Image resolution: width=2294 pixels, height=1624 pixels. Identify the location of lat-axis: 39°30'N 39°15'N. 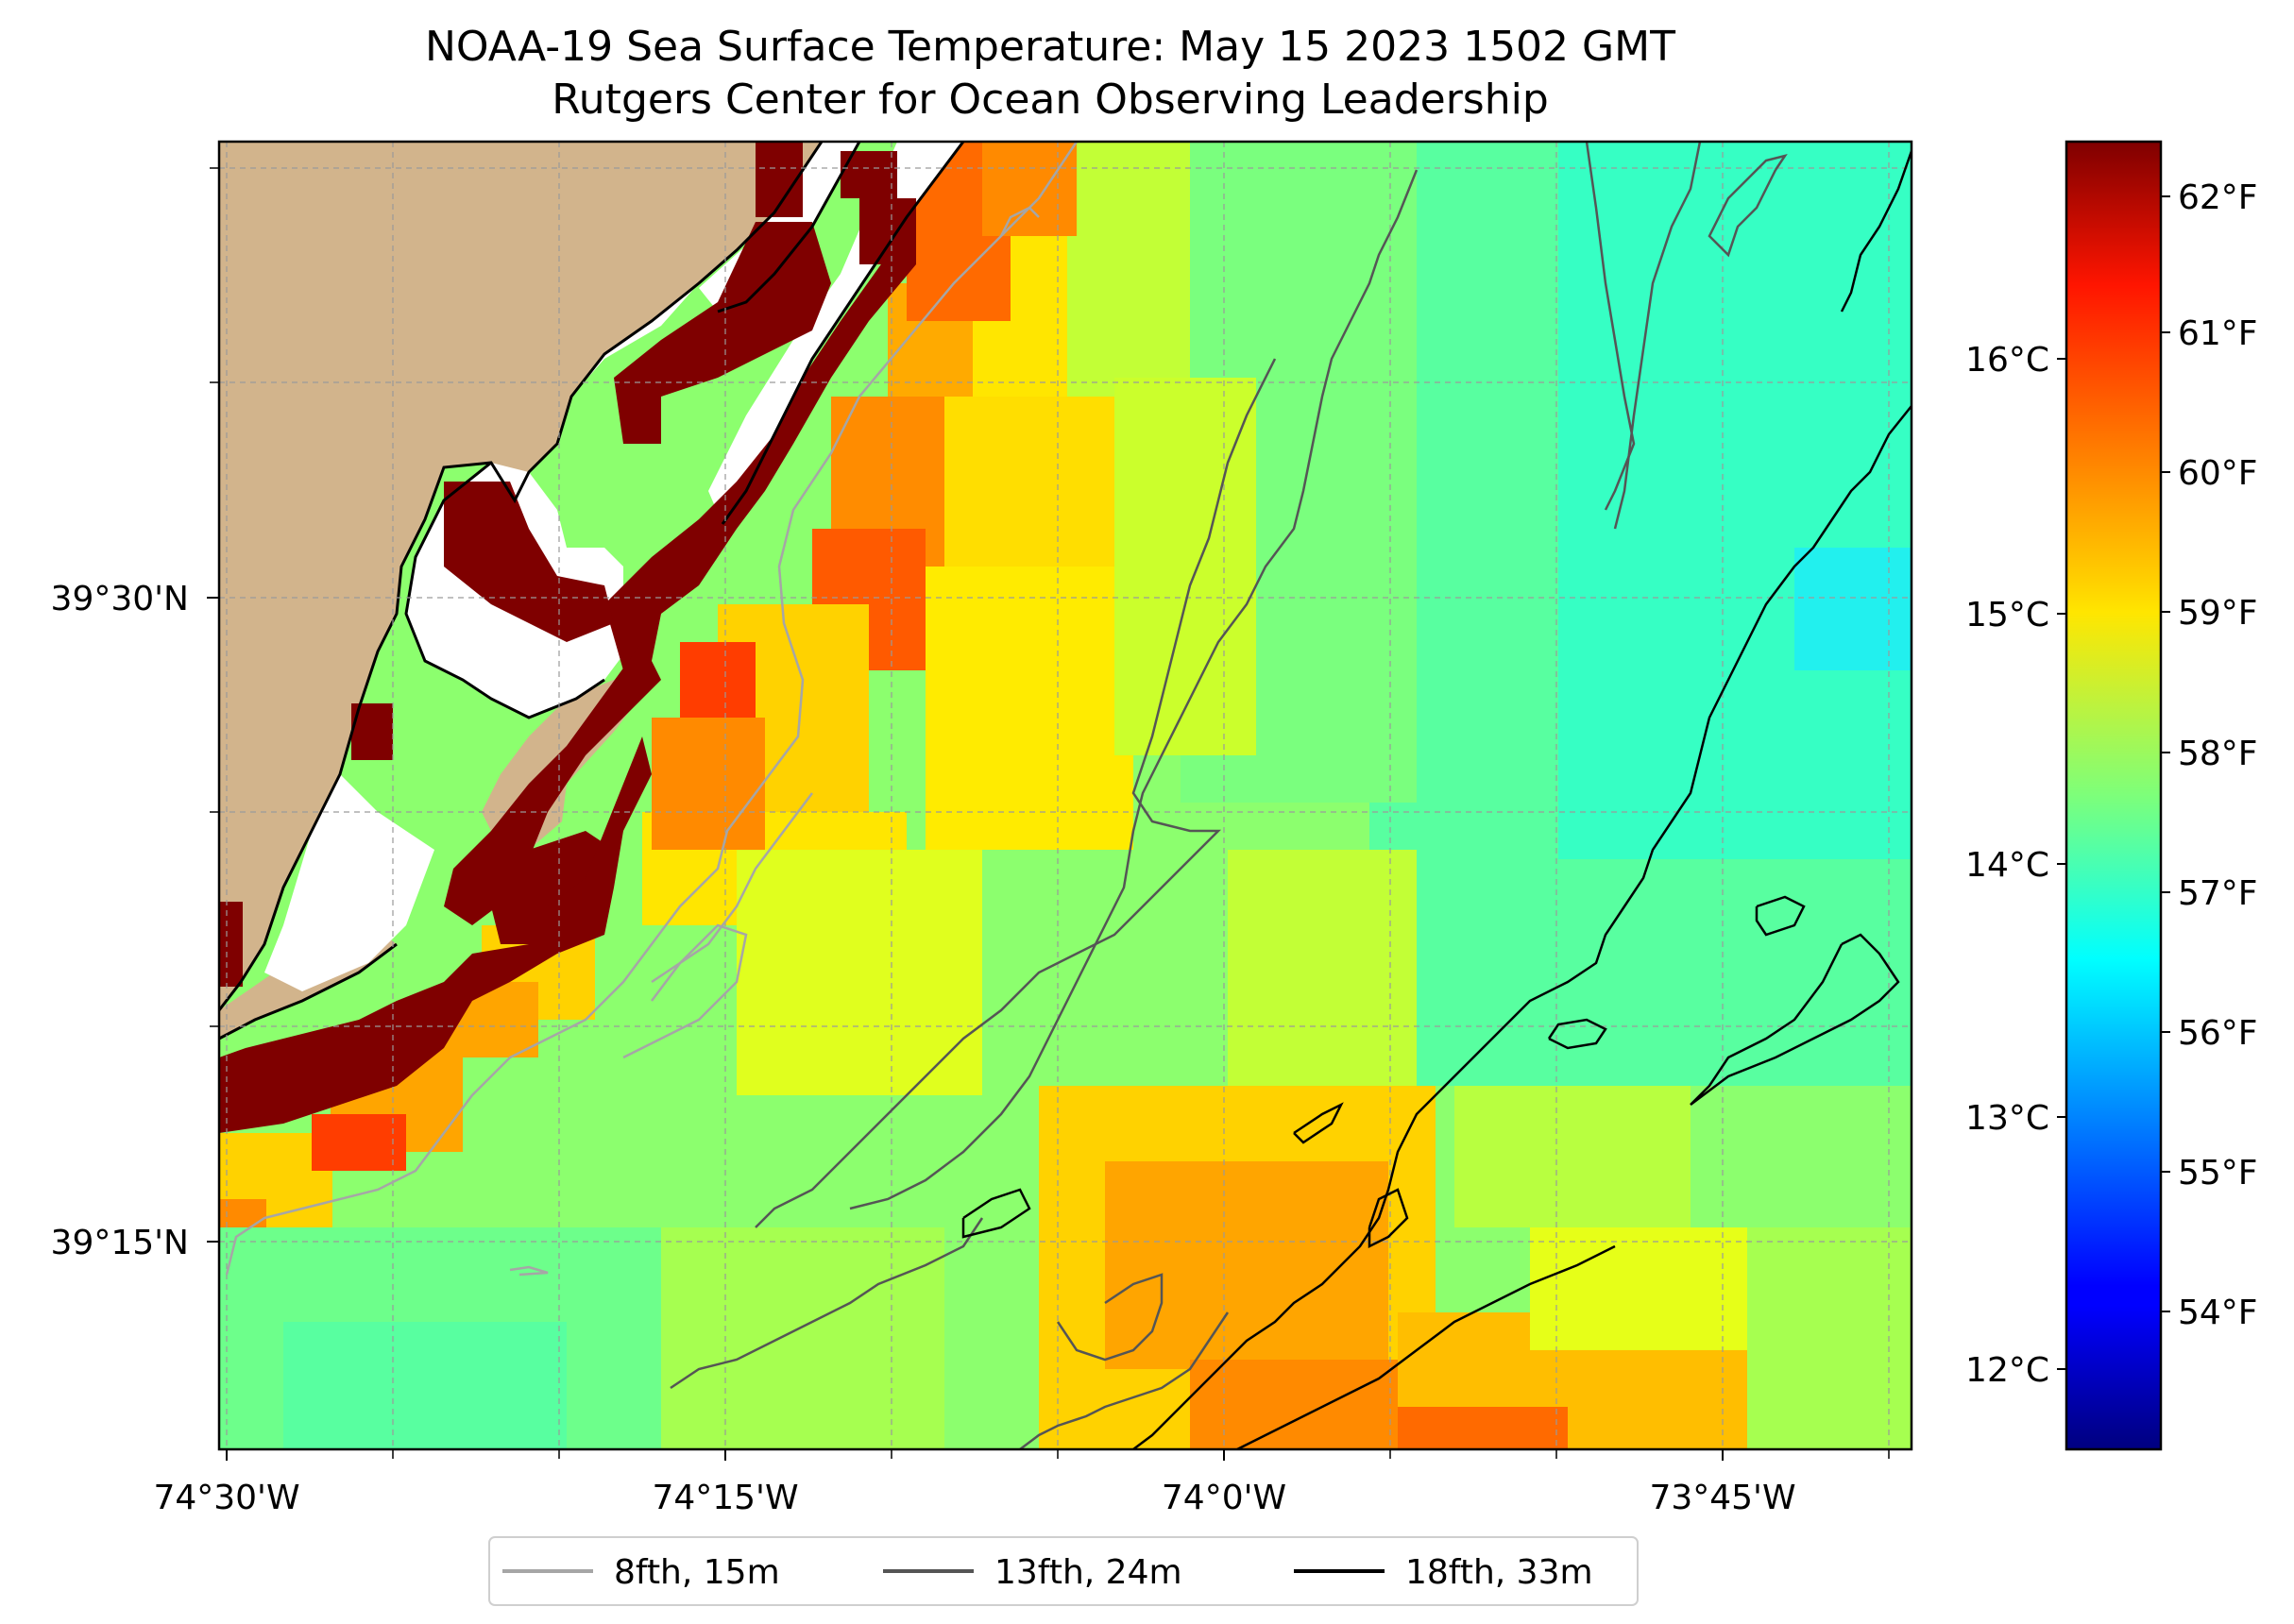
(135, 714).